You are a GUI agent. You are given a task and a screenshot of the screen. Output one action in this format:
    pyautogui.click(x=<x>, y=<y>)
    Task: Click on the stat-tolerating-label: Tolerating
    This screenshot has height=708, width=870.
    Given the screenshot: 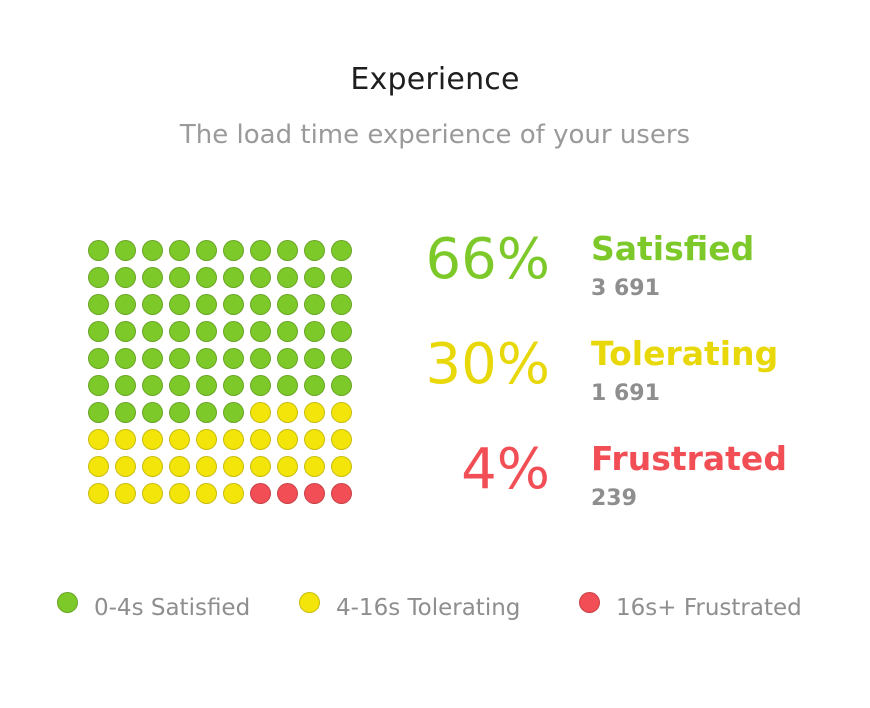 What is the action you would take?
    pyautogui.click(x=685, y=353)
    